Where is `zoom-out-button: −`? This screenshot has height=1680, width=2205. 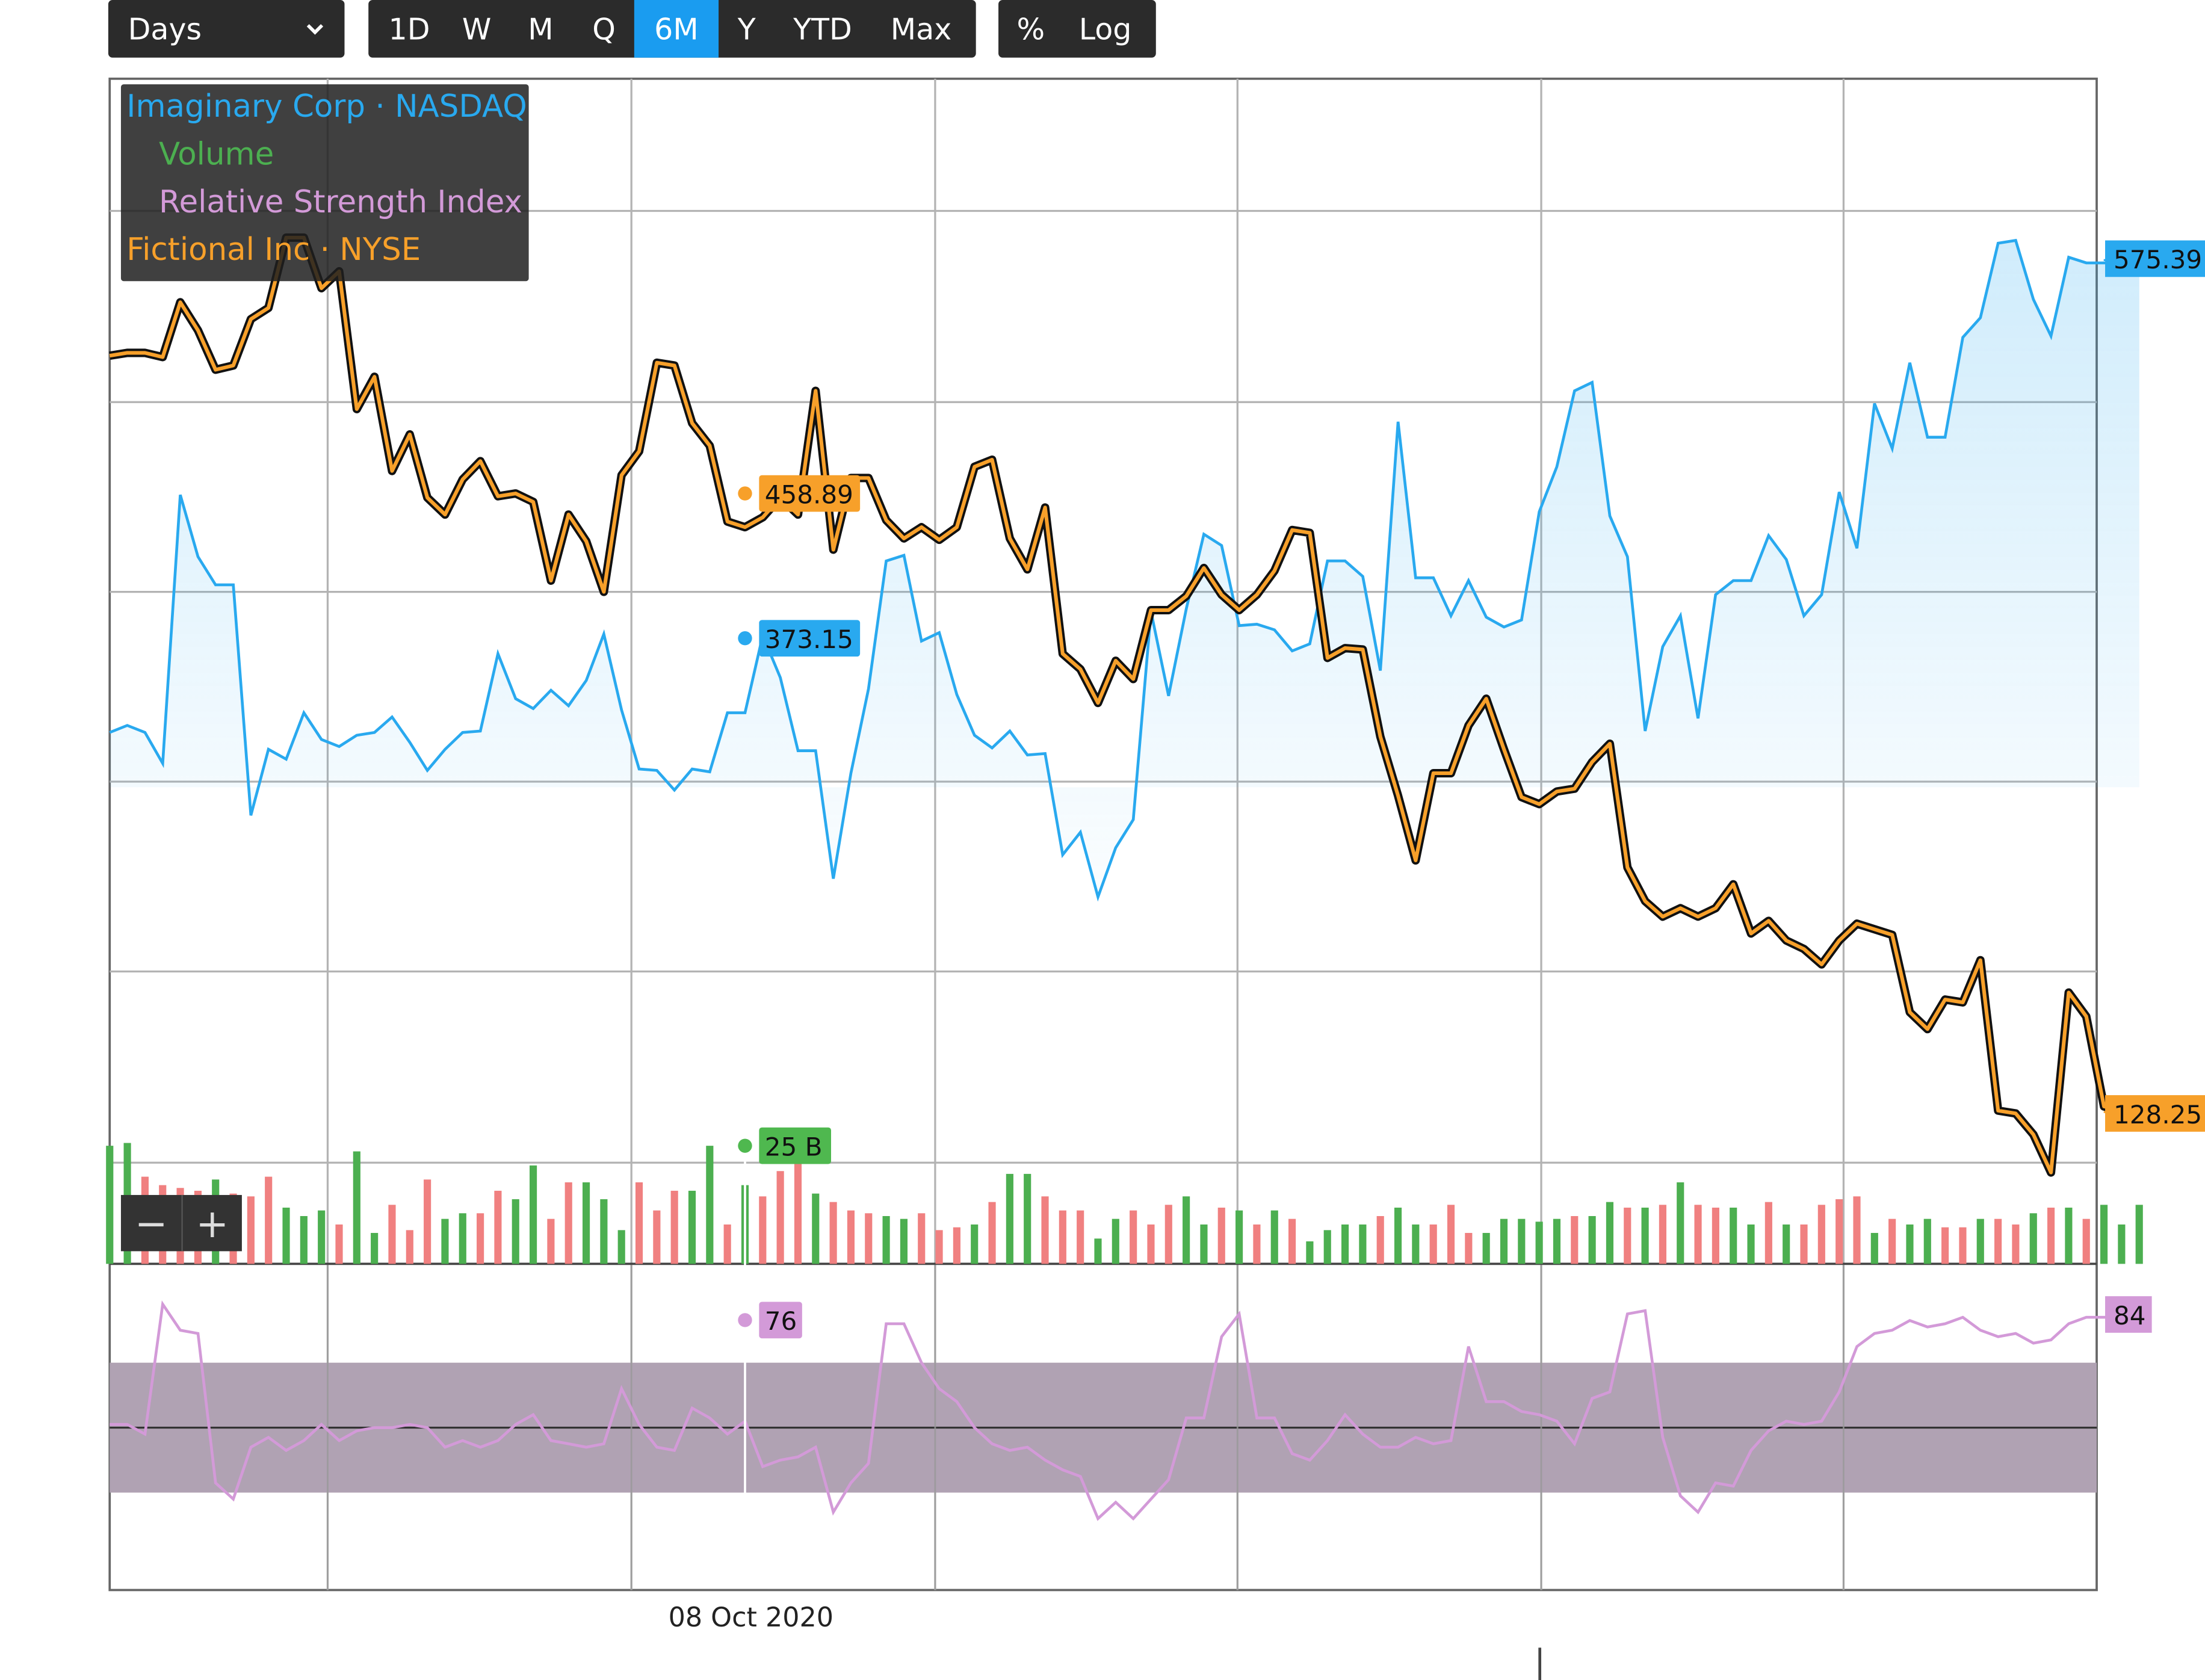
zoom-out-button: − is located at coordinates (151, 1223).